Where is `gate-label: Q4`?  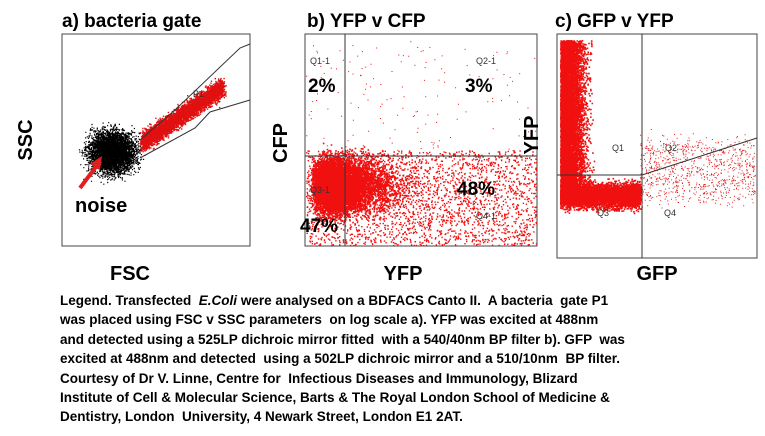
gate-label: Q4 is located at coordinates (670, 213).